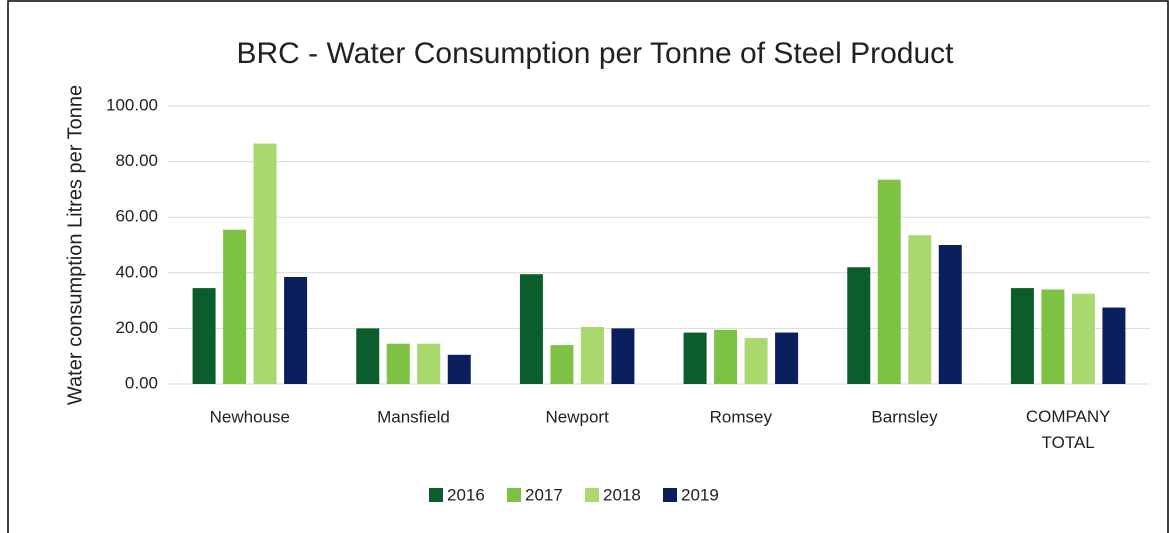 The width and height of the screenshot is (1169, 533). I want to click on x-tick-label: Romsey, so click(741, 416).